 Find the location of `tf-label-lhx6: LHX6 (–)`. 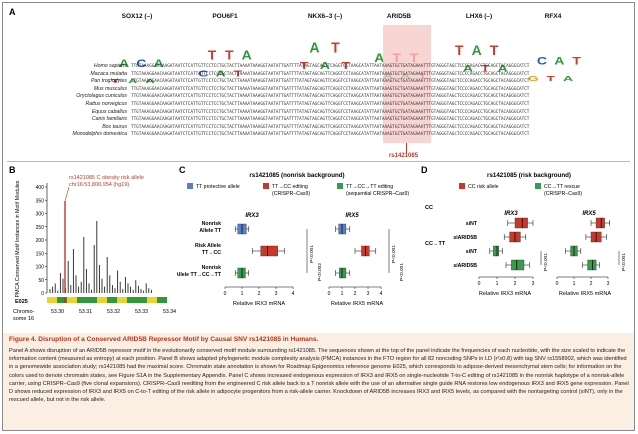

tf-label-lhx6: LHX6 (–) is located at coordinates (479, 16).